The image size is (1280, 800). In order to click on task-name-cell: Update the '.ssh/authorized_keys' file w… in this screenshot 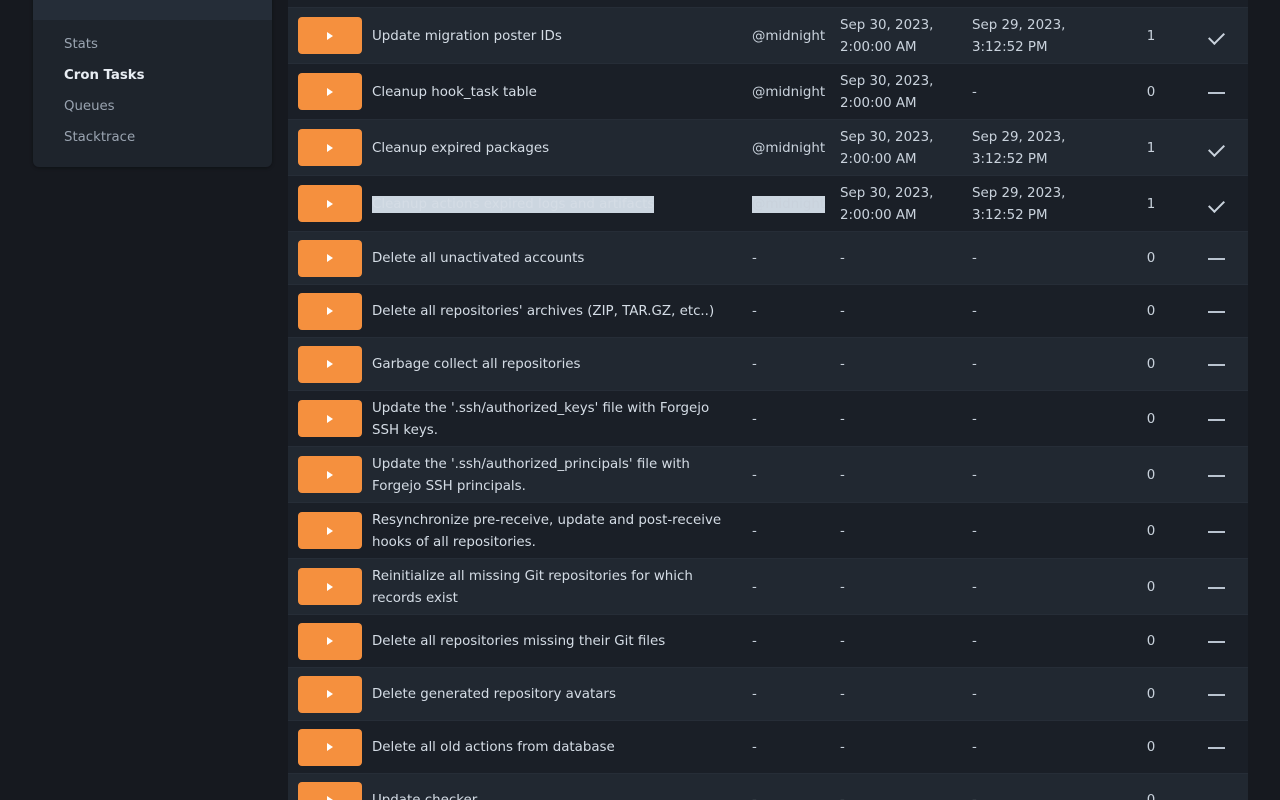, I will do `click(562, 418)`.